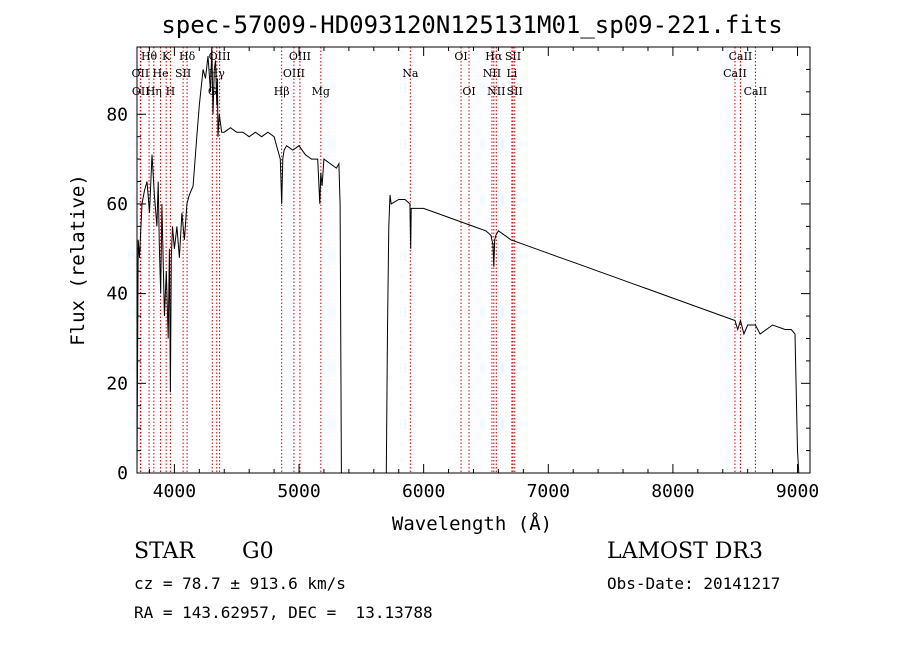 The width and height of the screenshot is (900, 649). What do you see at coordinates (548, 491) in the screenshot?
I see `x-tick-label: 7000` at bounding box center [548, 491].